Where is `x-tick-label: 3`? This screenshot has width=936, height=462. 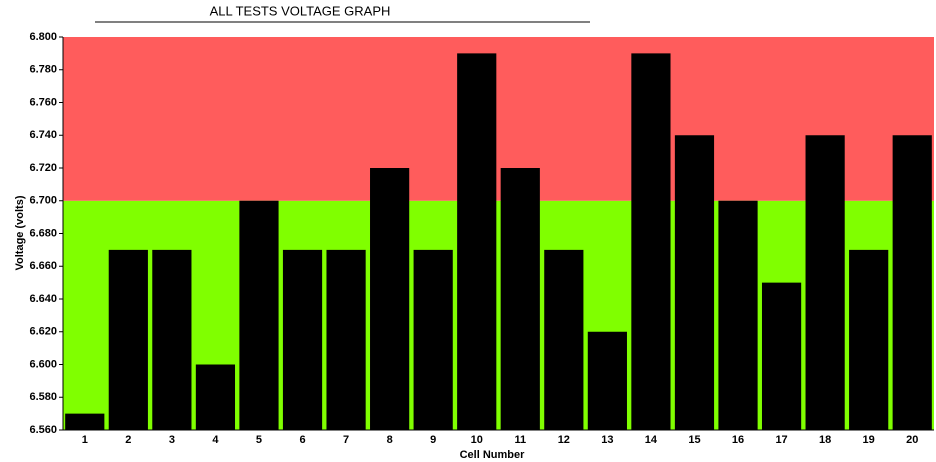 x-tick-label: 3 is located at coordinates (172, 440).